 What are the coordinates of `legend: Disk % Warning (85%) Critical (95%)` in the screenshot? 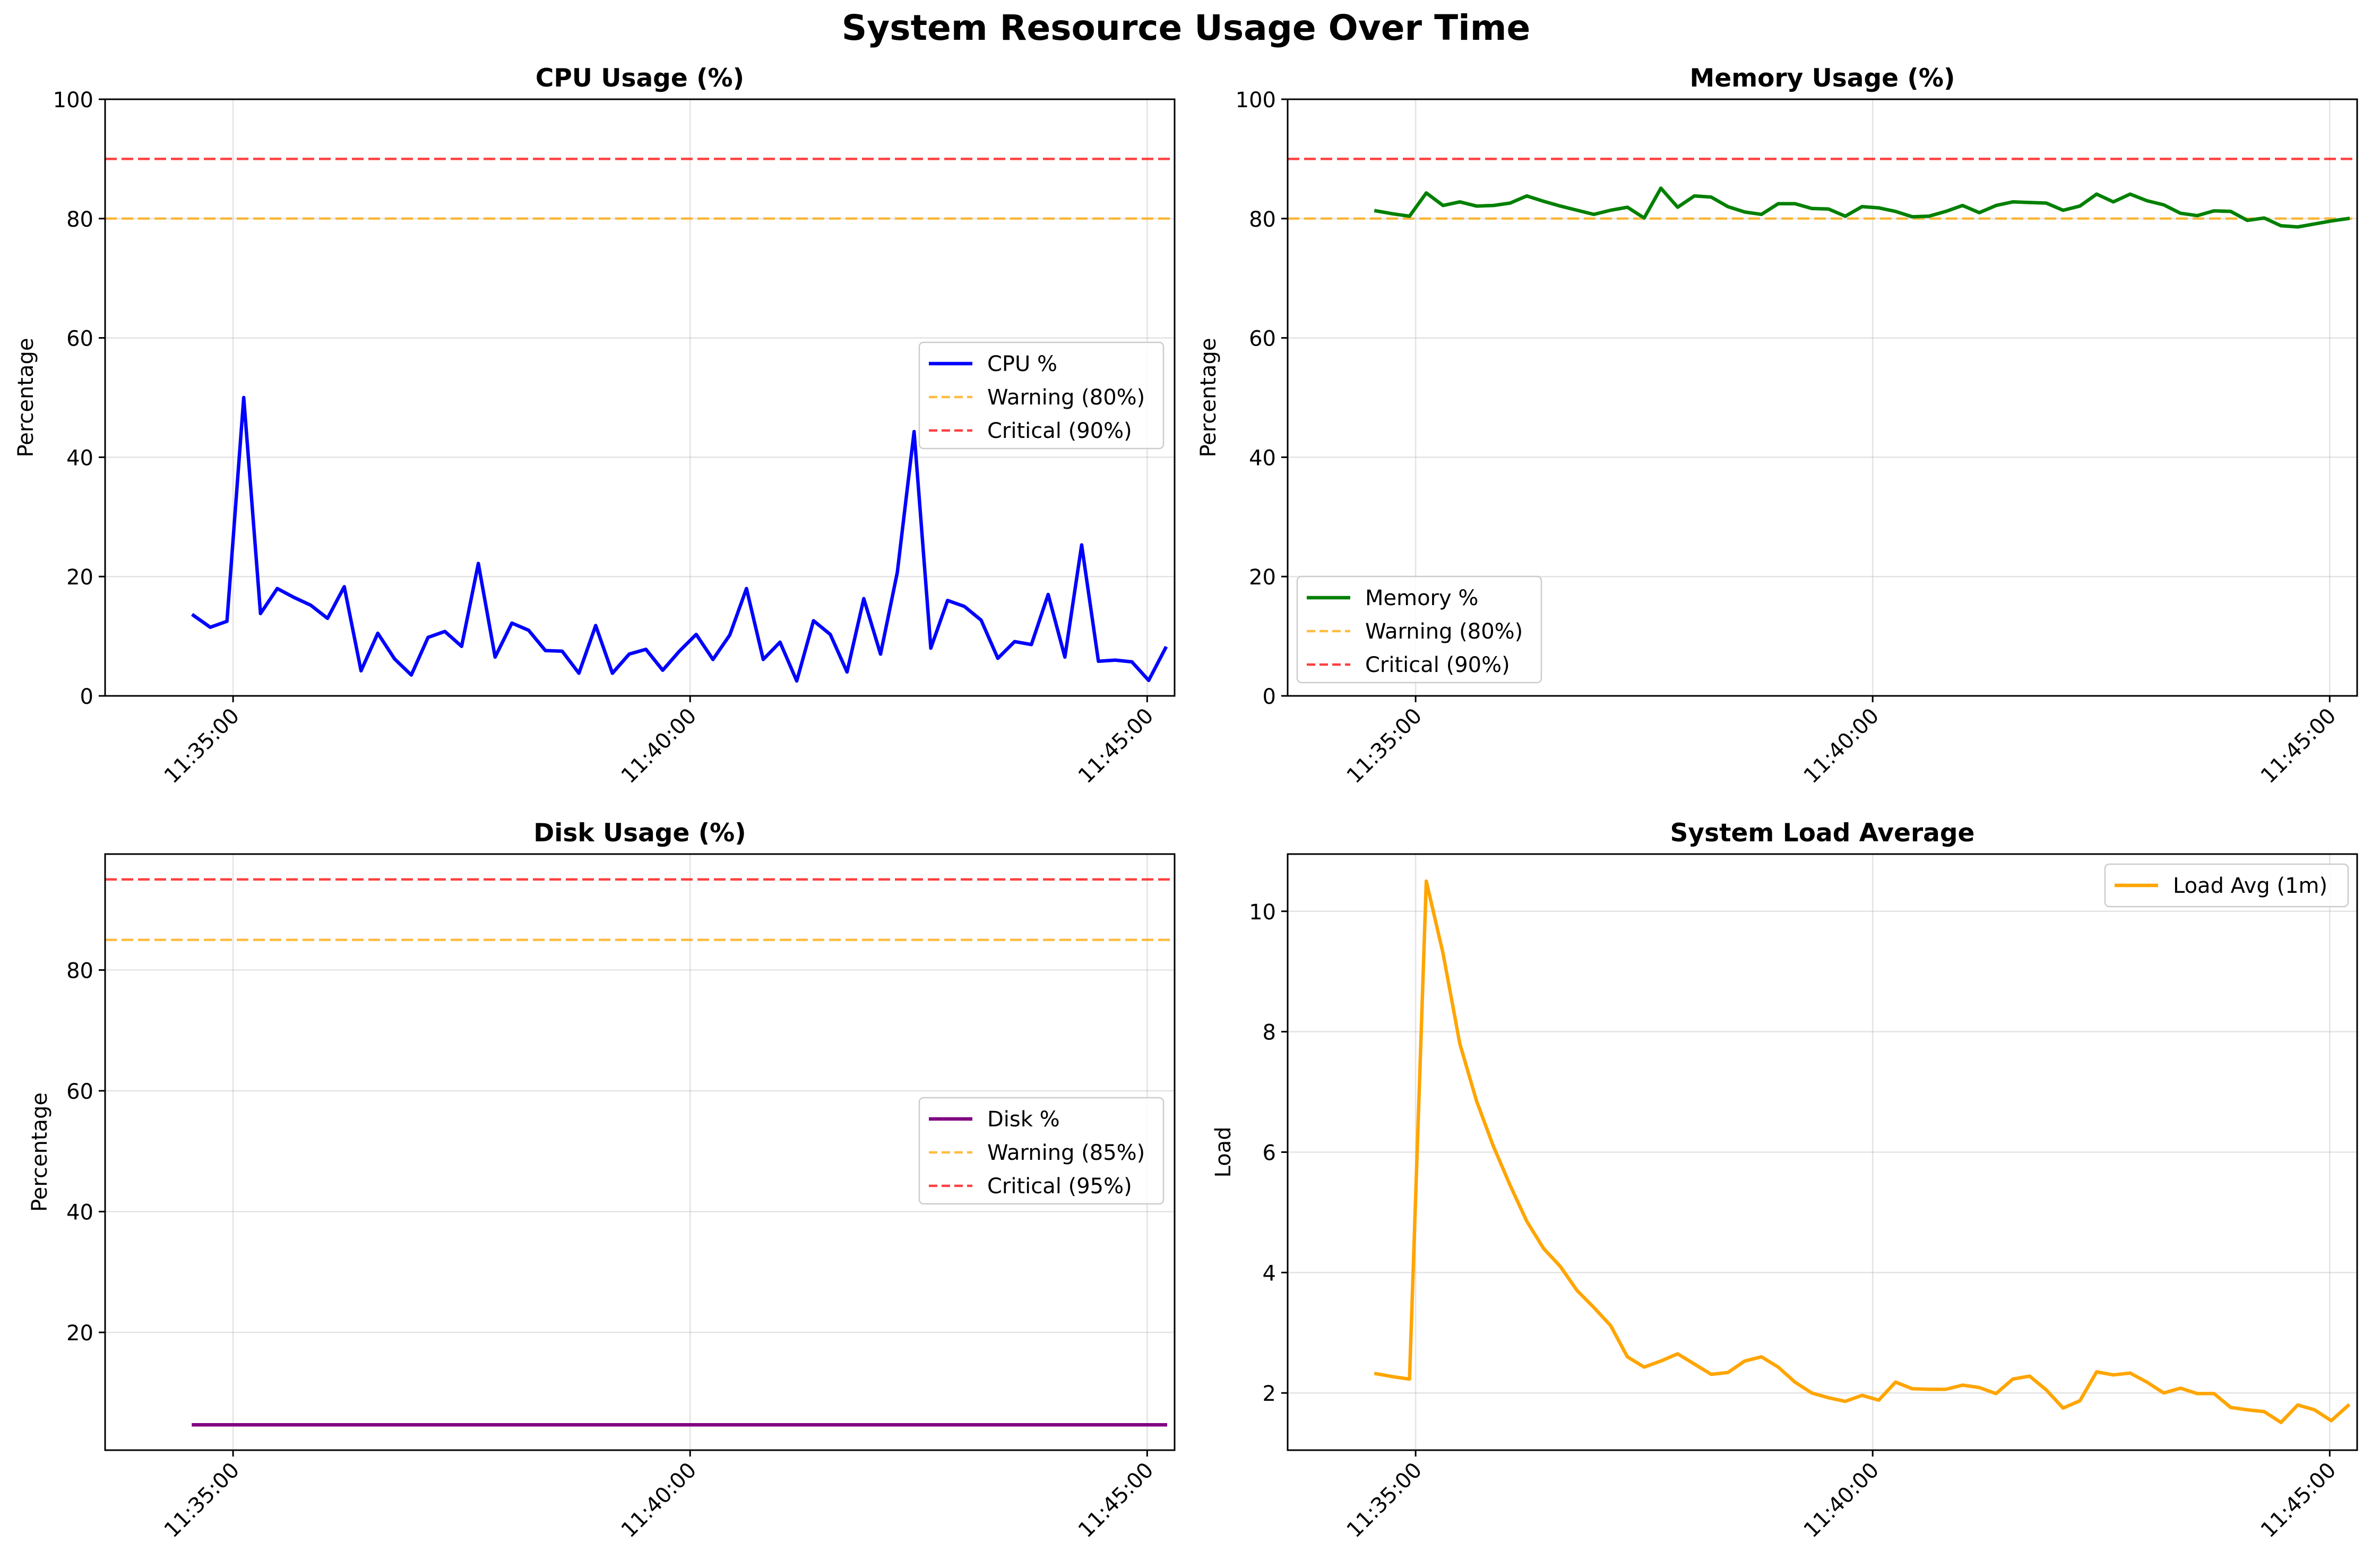 It's located at (1041, 1151).